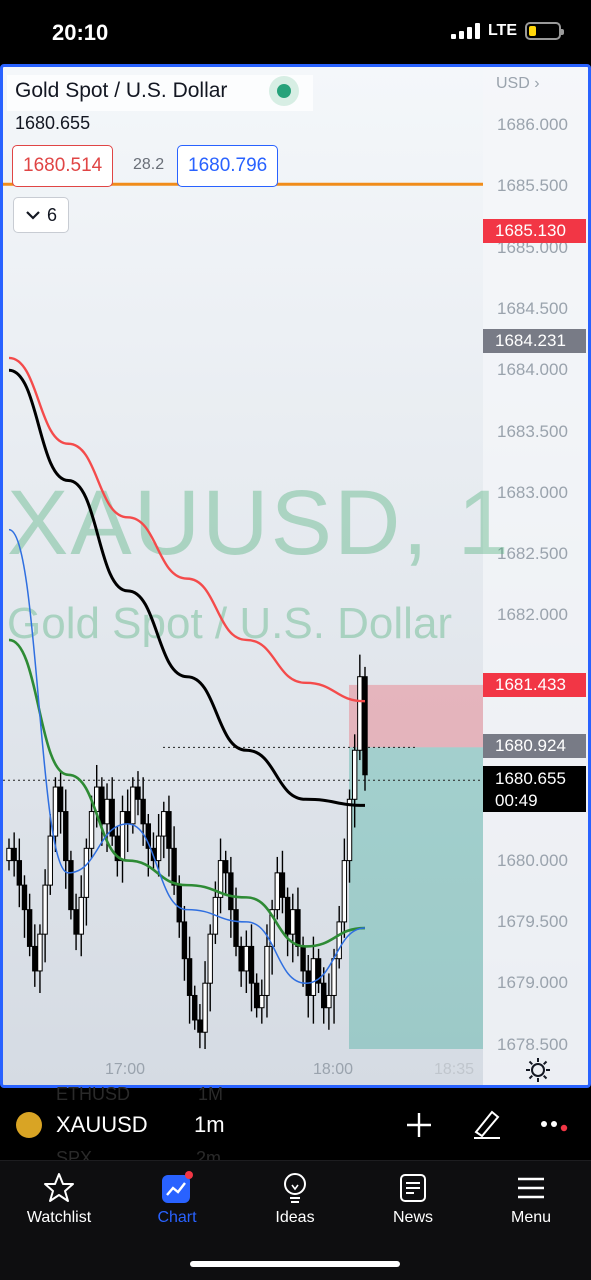 The width and height of the screenshot is (591, 1280). What do you see at coordinates (532, 492) in the screenshot?
I see `price-axis-label: 1683.000` at bounding box center [532, 492].